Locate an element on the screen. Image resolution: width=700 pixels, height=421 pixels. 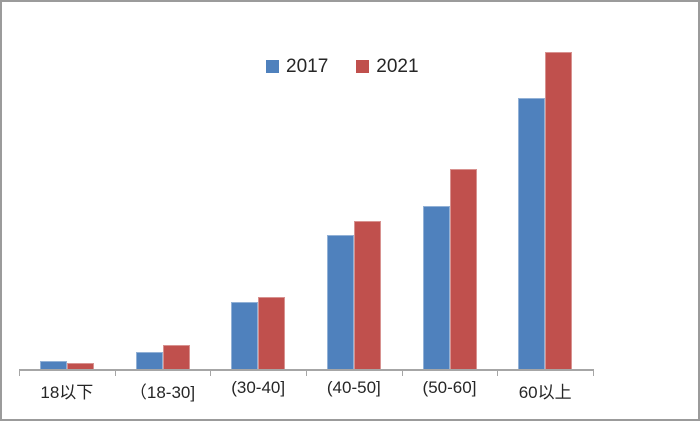
x-axis-label: (40-50] is located at coordinates (353, 387).